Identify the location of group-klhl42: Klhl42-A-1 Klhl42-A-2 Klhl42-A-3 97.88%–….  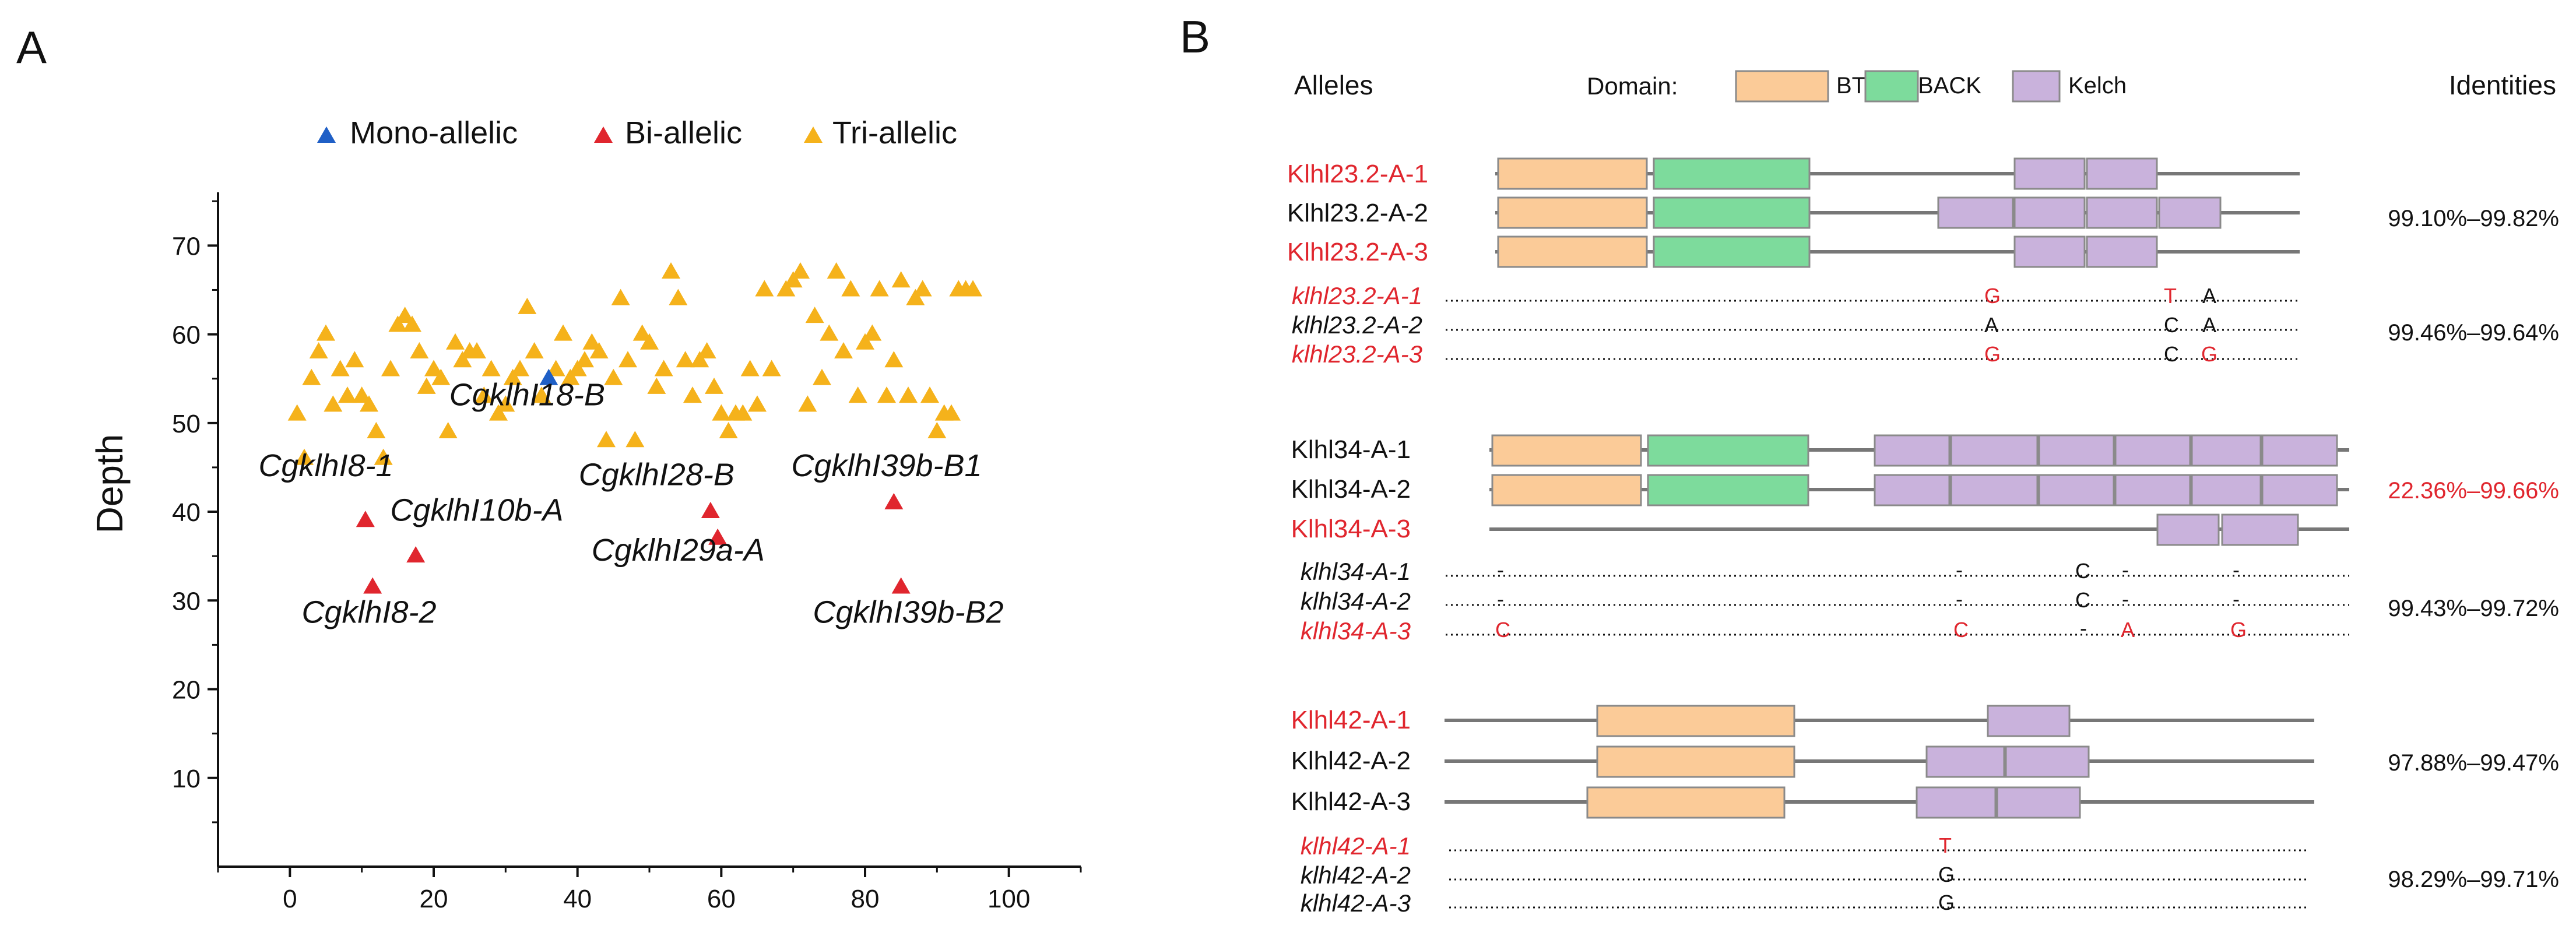
(1925, 811).